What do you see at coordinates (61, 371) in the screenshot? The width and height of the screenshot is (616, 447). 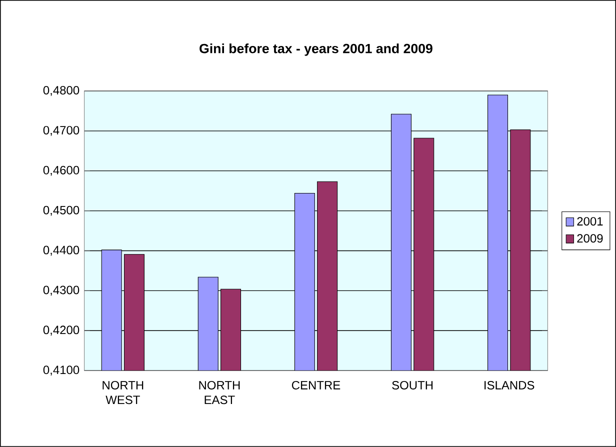 I see `y-tick-label: 0,4100` at bounding box center [61, 371].